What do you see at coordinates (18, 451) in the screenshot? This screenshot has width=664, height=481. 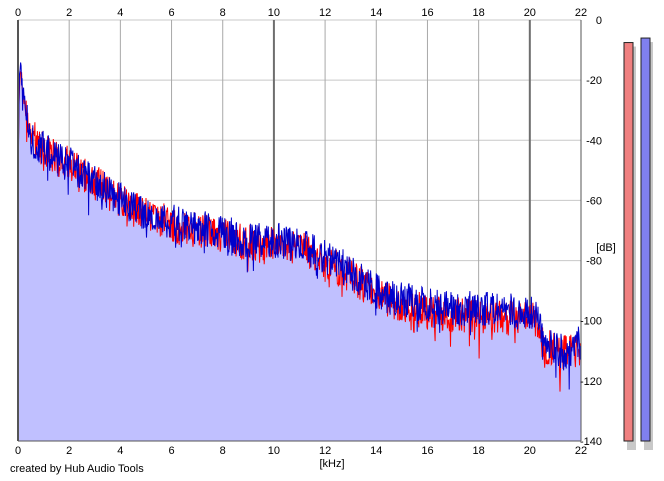 I see `x-tick-label-bottom: 0` at bounding box center [18, 451].